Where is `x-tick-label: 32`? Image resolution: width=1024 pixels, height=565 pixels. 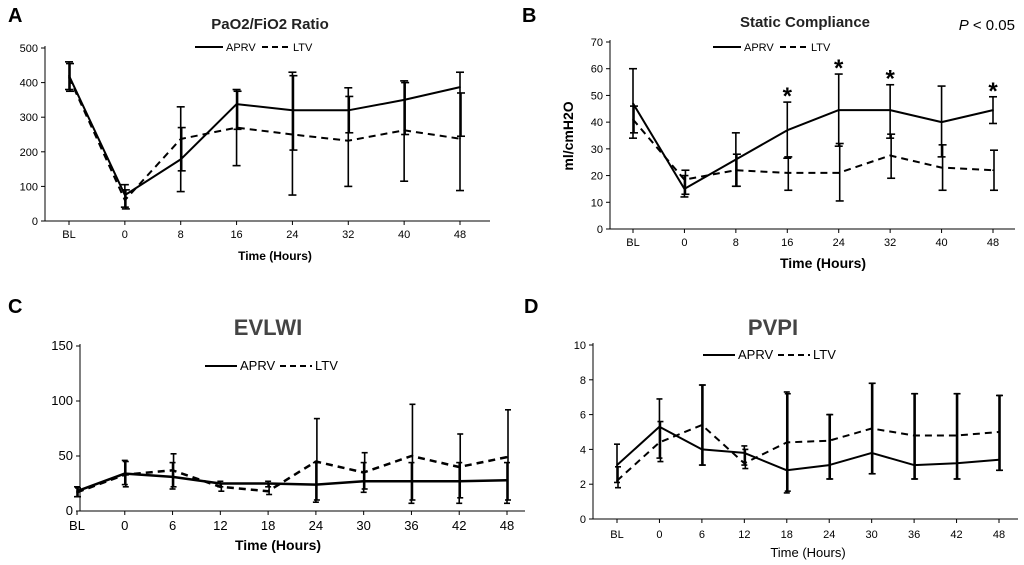 x-tick-label: 32 is located at coordinates (348, 235).